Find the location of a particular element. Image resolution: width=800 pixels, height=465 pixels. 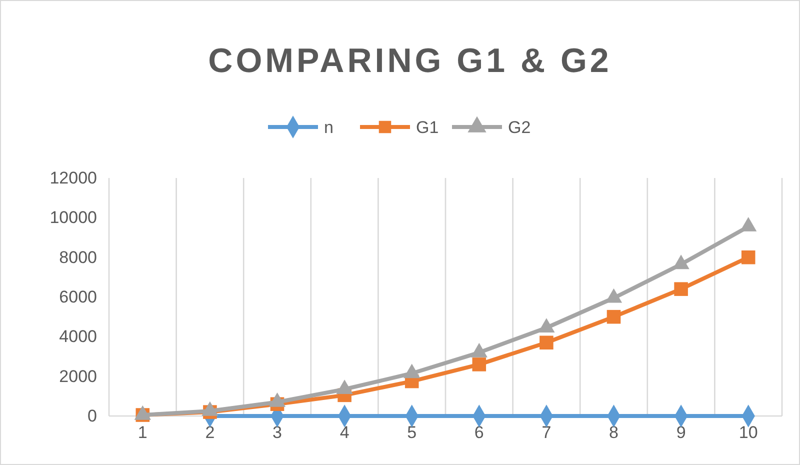

y-tick-label: 10000 is located at coordinates (73, 218).